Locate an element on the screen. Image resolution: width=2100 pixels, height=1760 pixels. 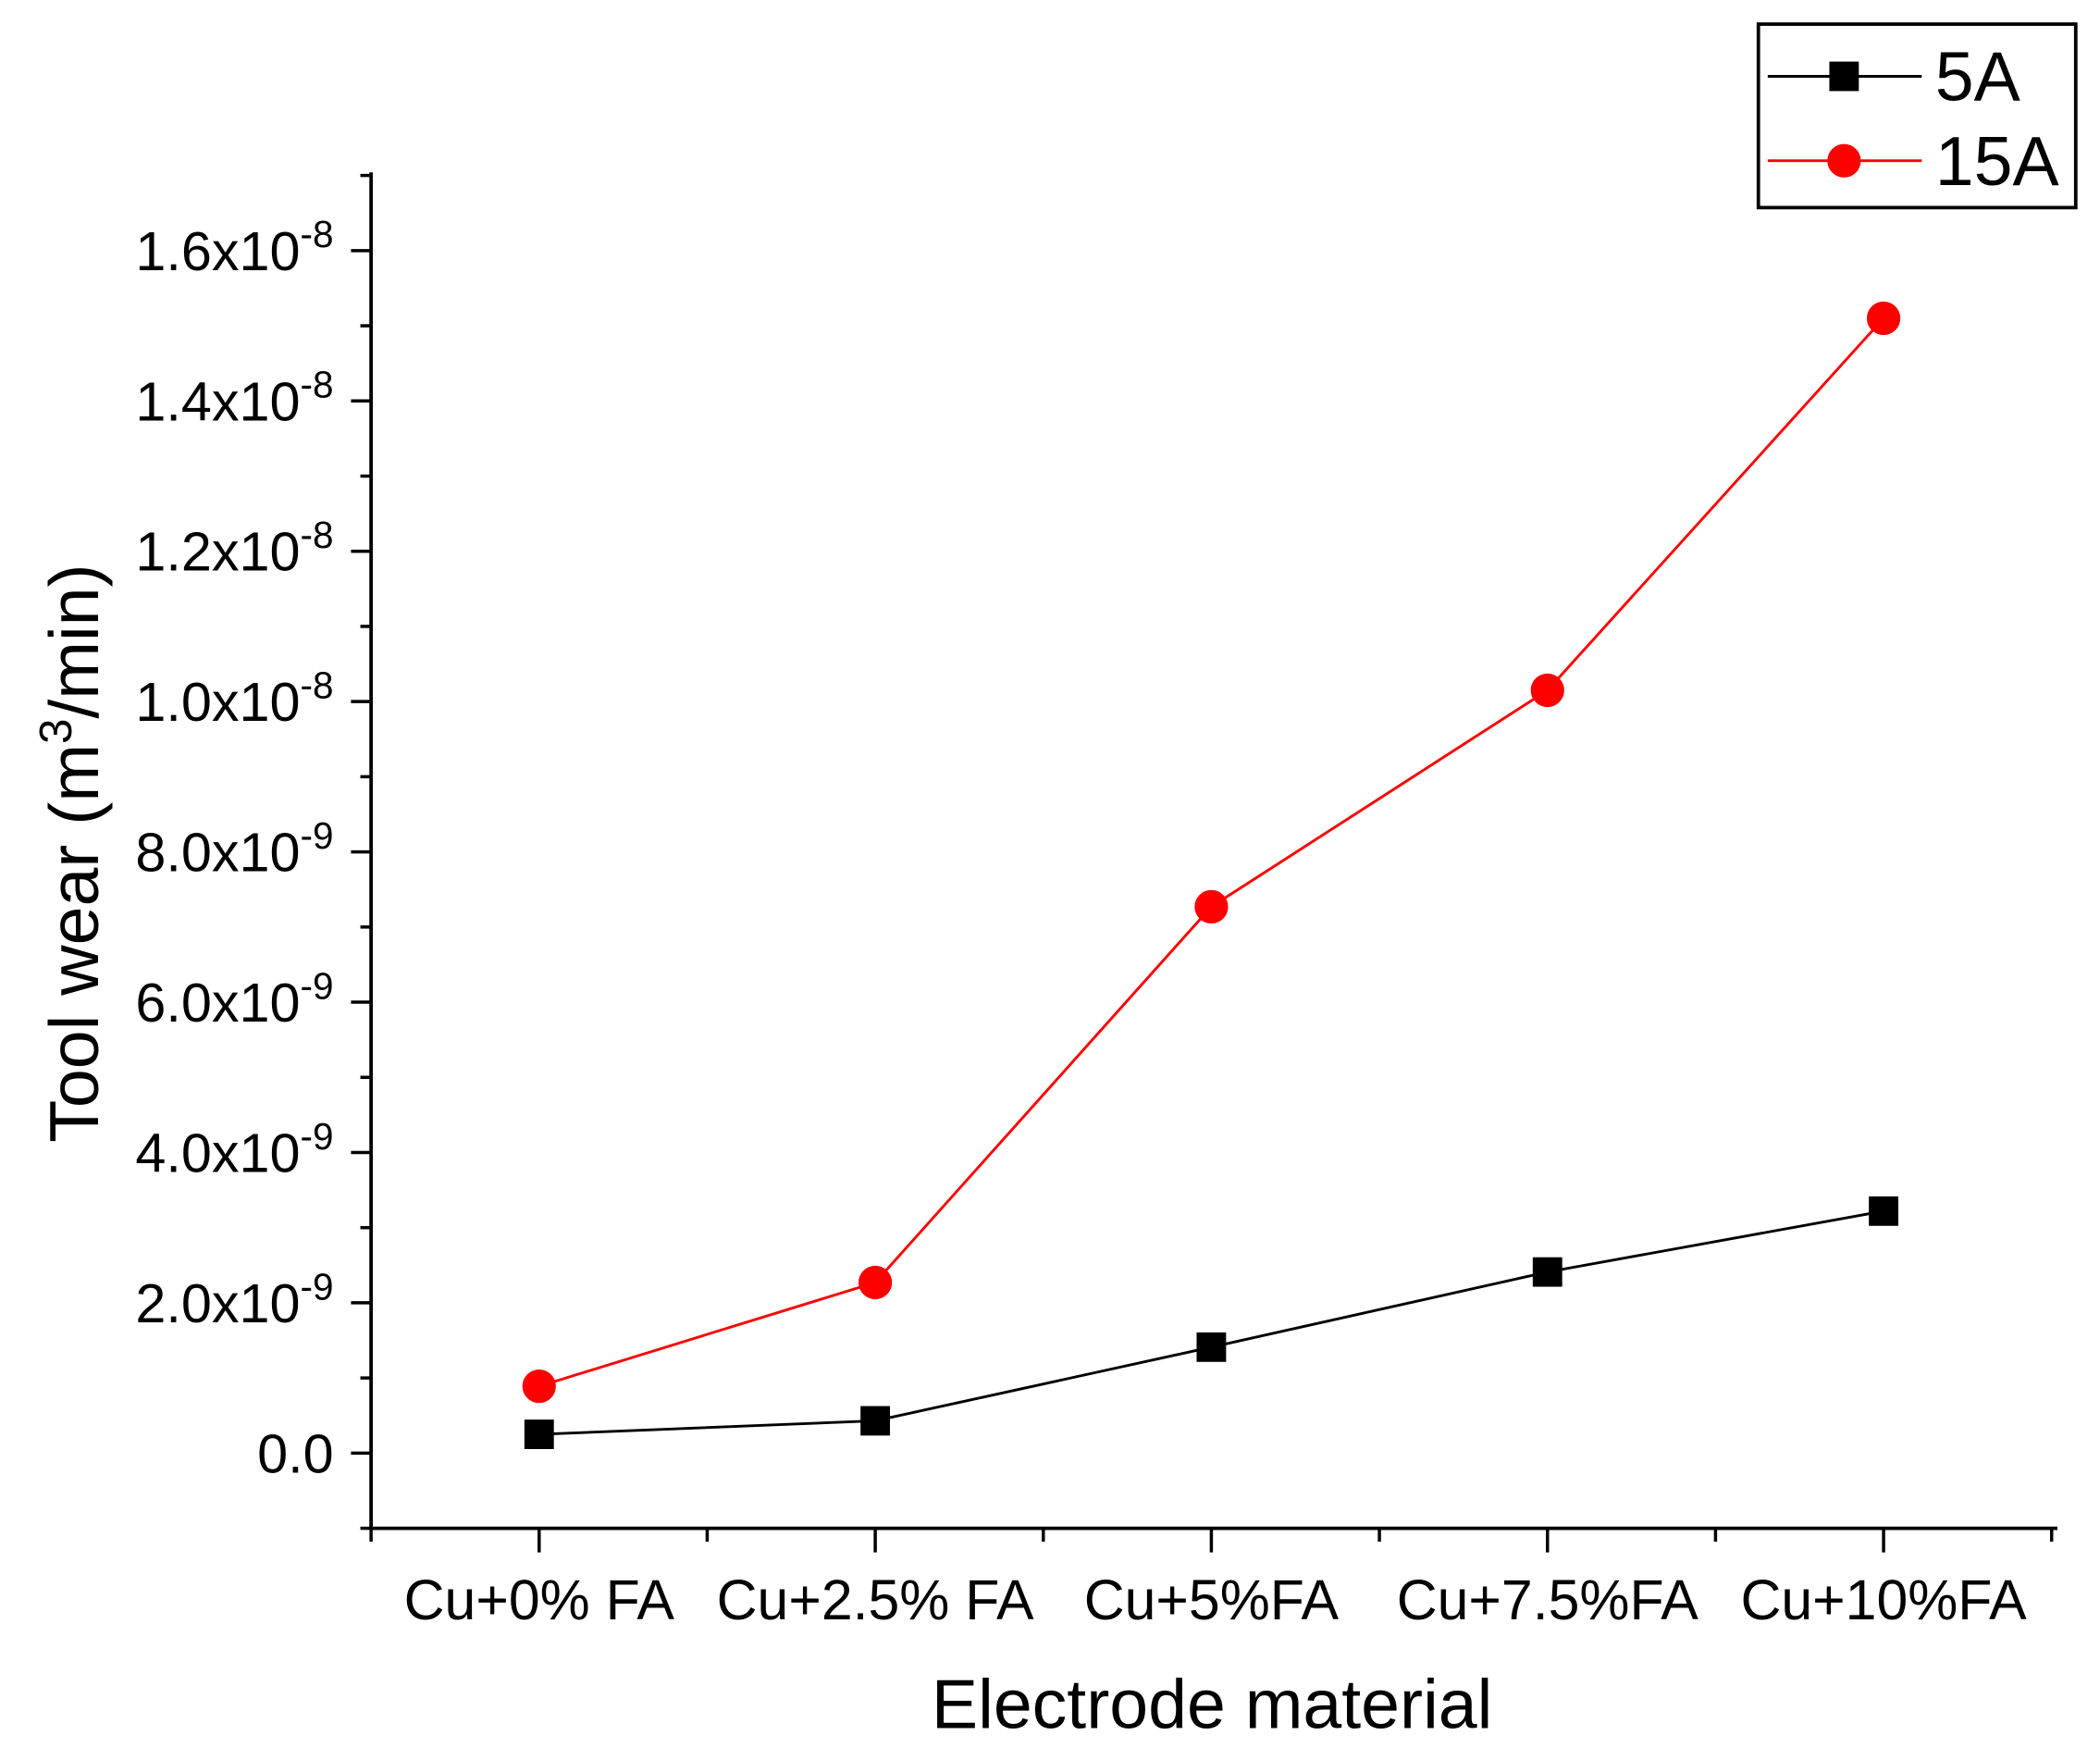
y-tick-label: 8.0x10⁻⁹ is located at coordinates (234, 849).